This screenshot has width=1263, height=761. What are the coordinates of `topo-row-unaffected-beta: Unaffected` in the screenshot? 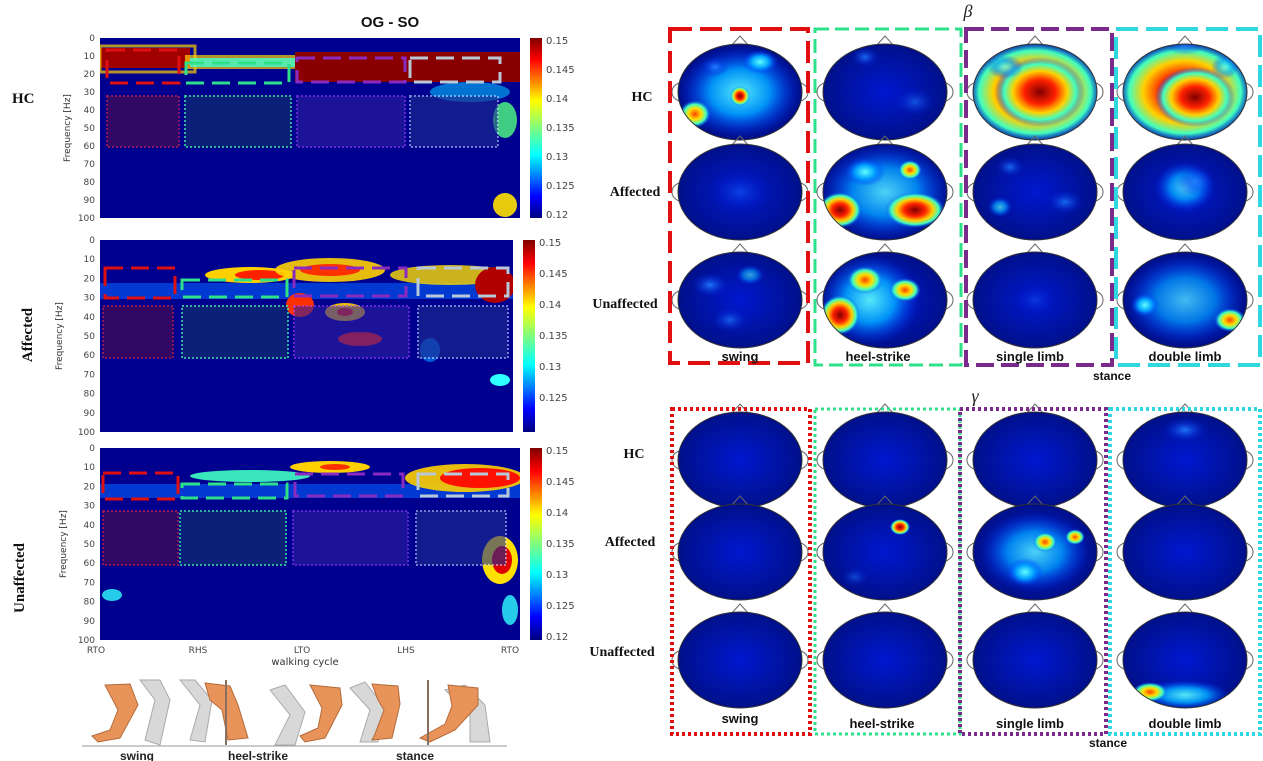 It's located at (625, 304).